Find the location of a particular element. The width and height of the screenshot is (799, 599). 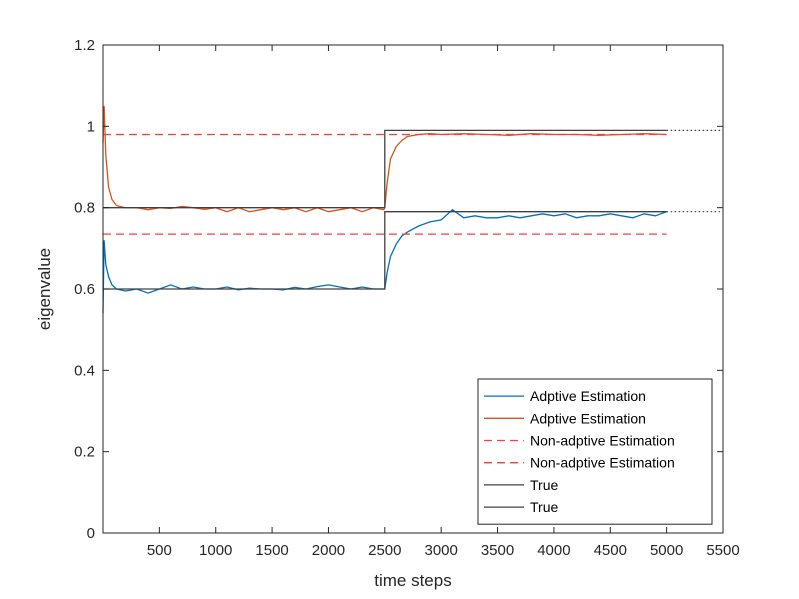

x-tick-label: 2000 is located at coordinates (328, 550).